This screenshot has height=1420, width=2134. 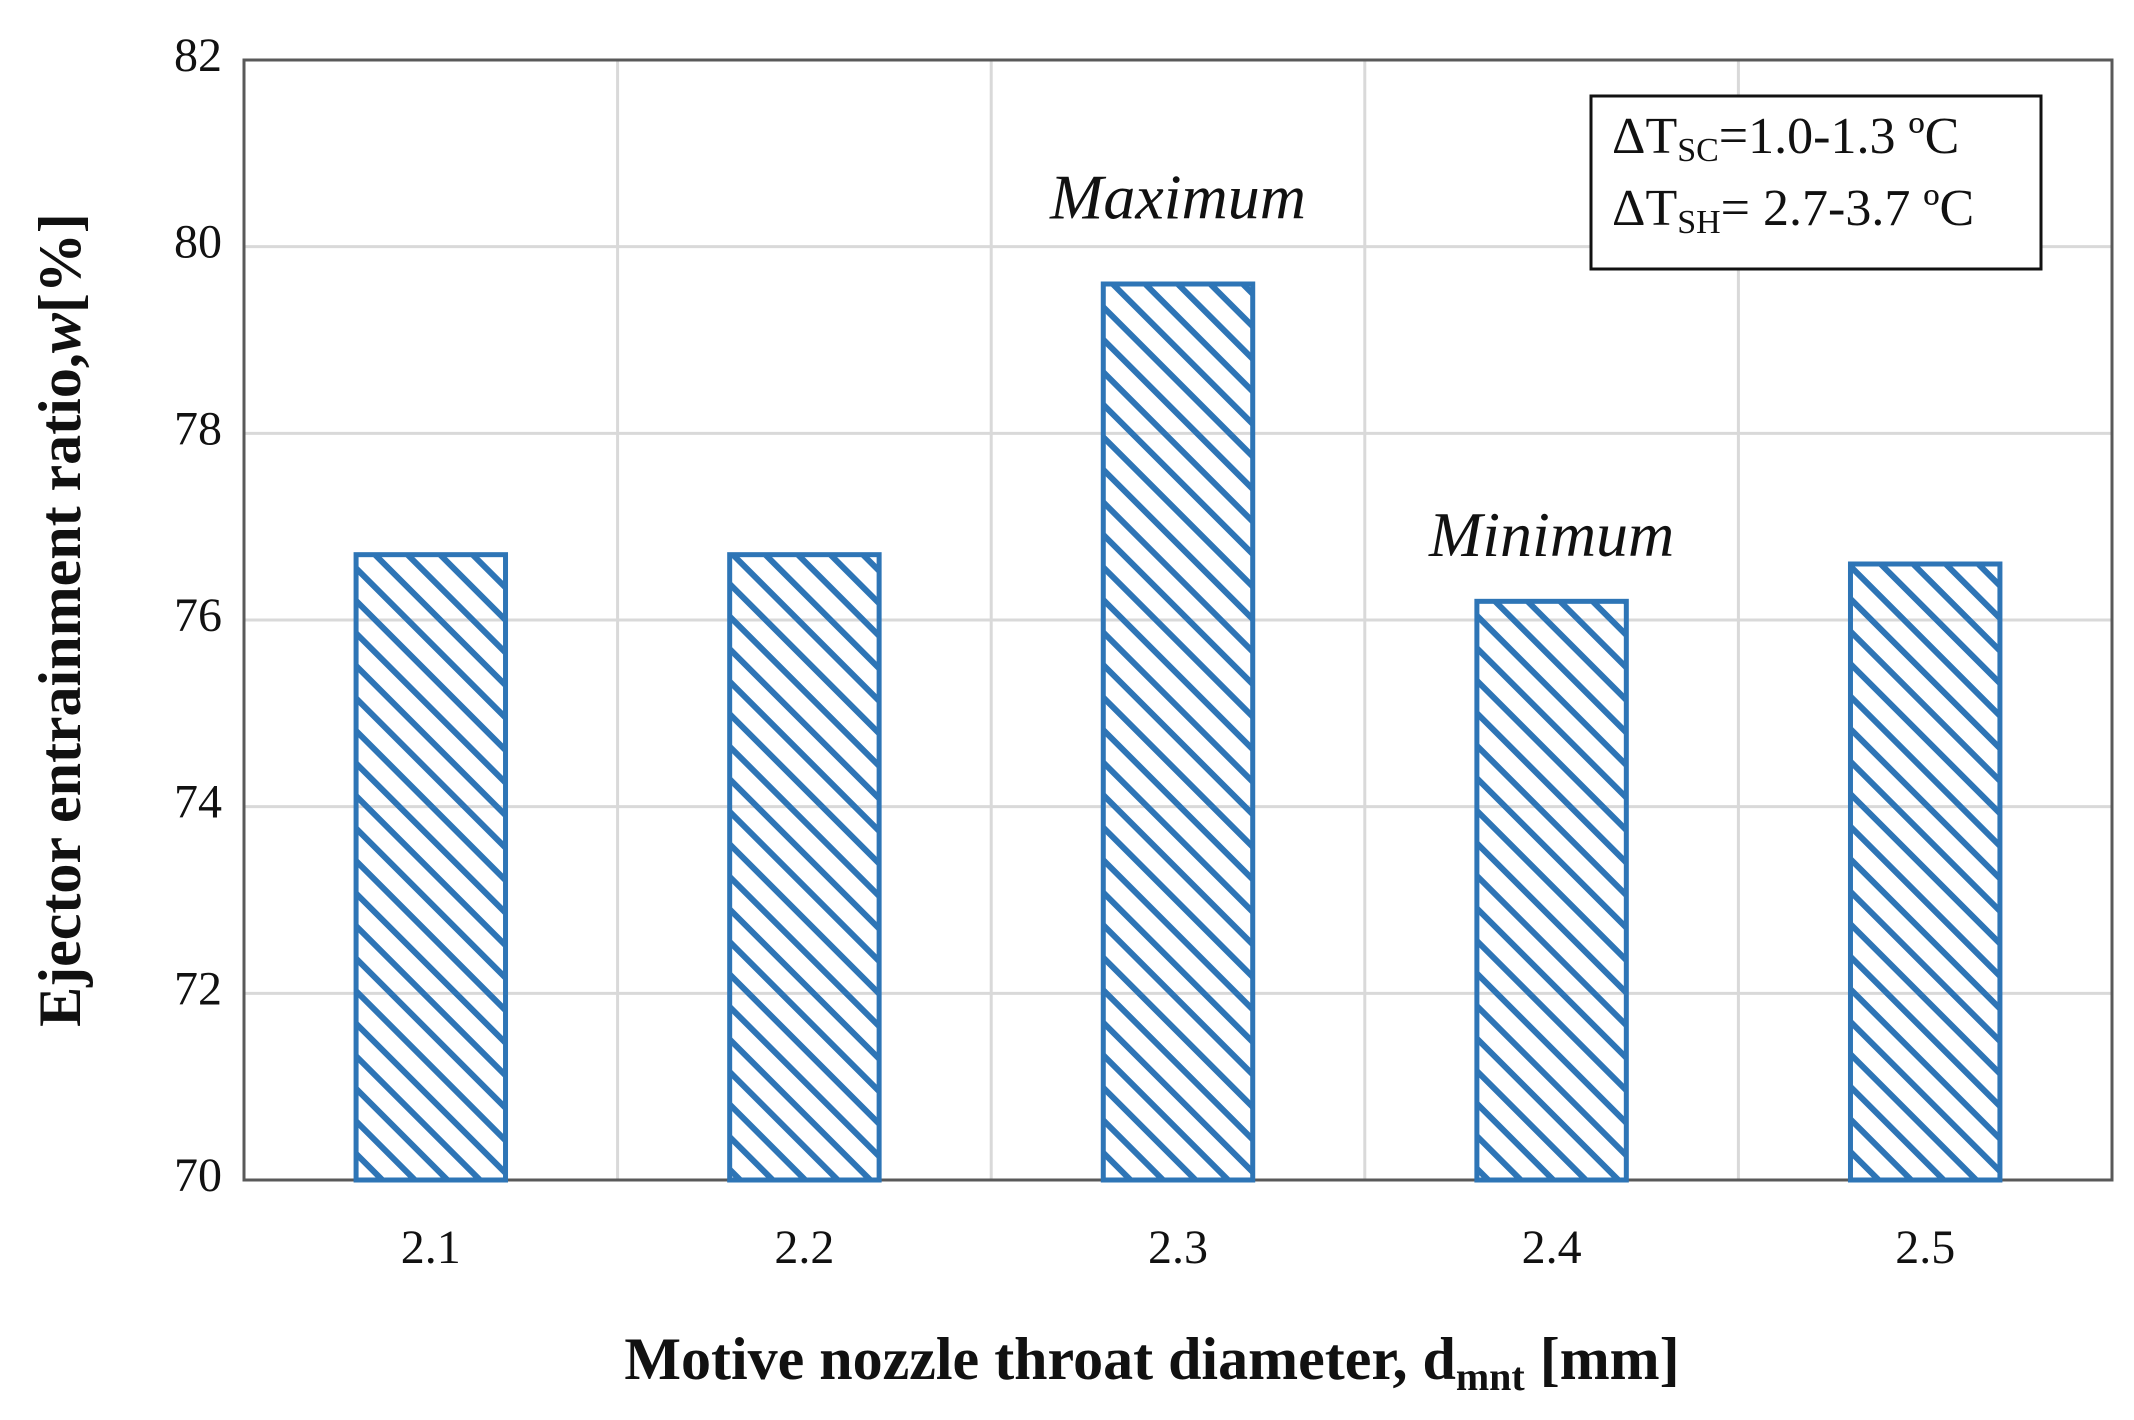 I want to click on x-axis-label: Motive nozzle throat diameter, dmnt [mm], so click(x=1151, y=1362).